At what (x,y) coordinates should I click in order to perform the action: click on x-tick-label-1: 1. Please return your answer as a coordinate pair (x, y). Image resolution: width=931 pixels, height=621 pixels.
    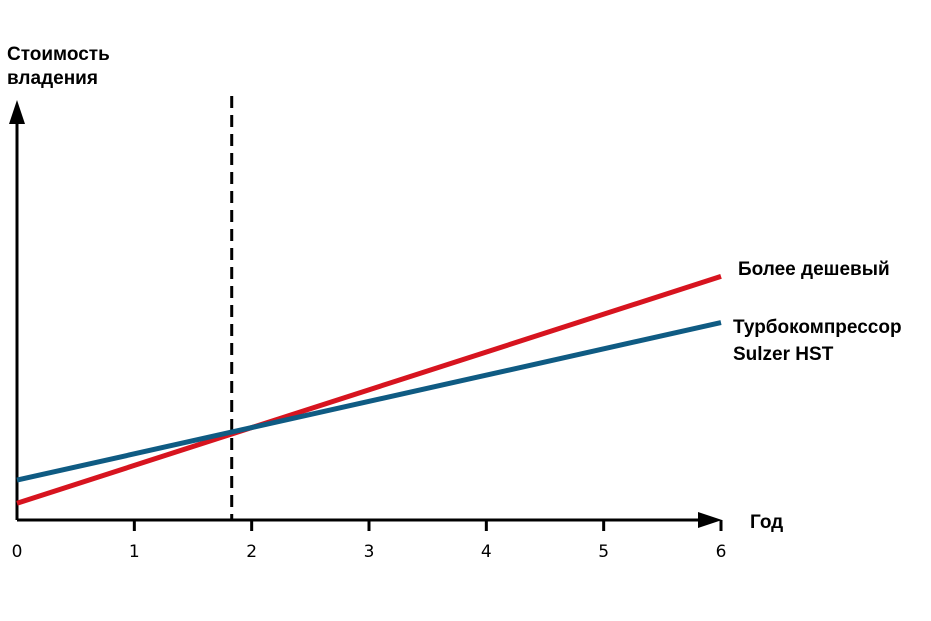
    Looking at the image, I should click on (134, 552).